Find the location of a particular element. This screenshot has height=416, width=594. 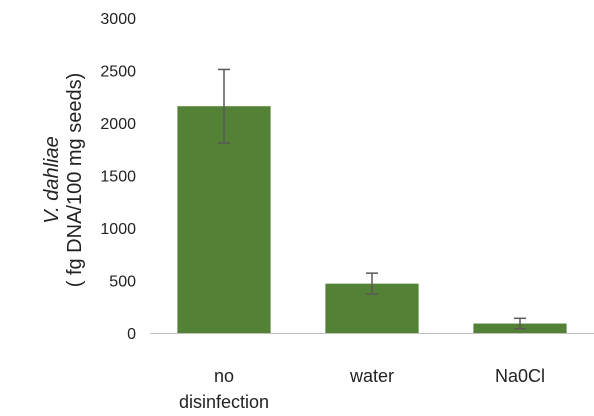

x-category-label-line: Na0Cl is located at coordinates (520, 376).